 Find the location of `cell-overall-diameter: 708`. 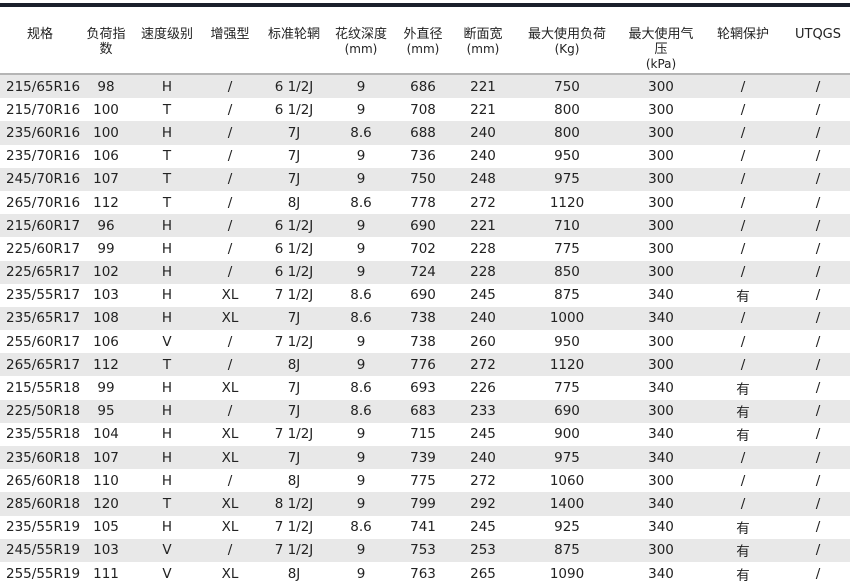

cell-overall-diameter: 708 is located at coordinates (423, 109).